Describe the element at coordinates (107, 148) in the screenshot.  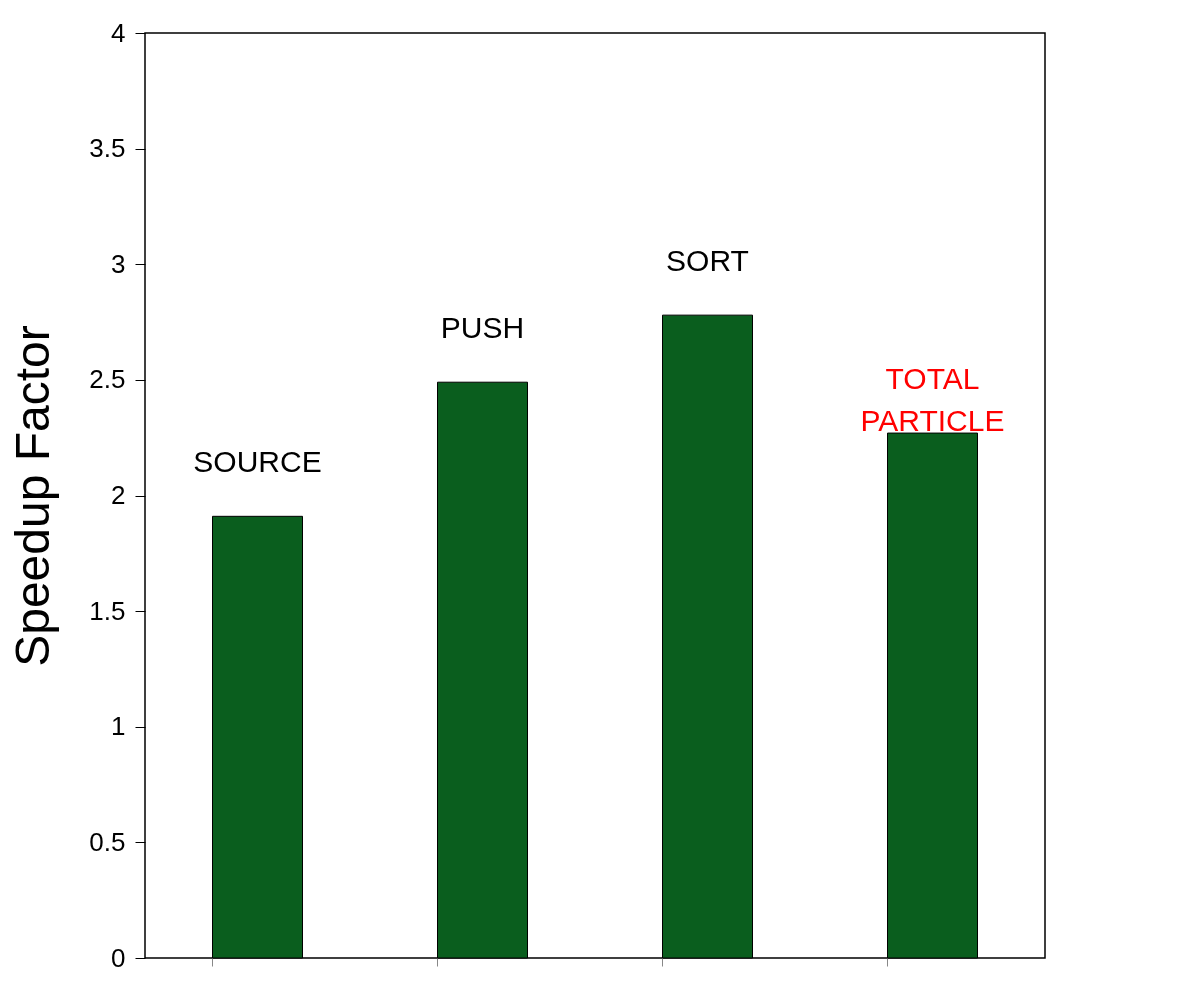
I see `y-tick-label: 3.5` at that location.